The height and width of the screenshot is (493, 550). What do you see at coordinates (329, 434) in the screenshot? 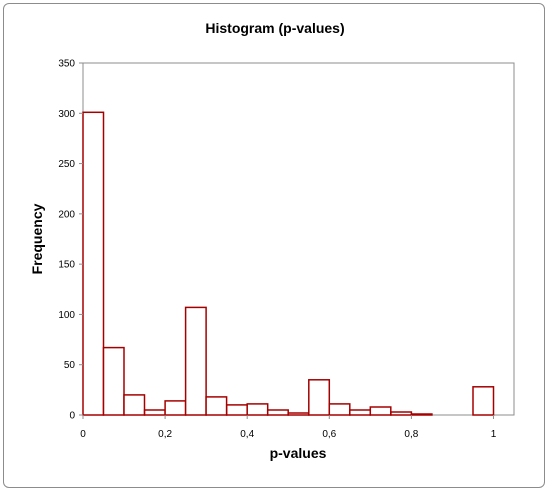
I see `x-tick-label: 0,6` at bounding box center [329, 434].